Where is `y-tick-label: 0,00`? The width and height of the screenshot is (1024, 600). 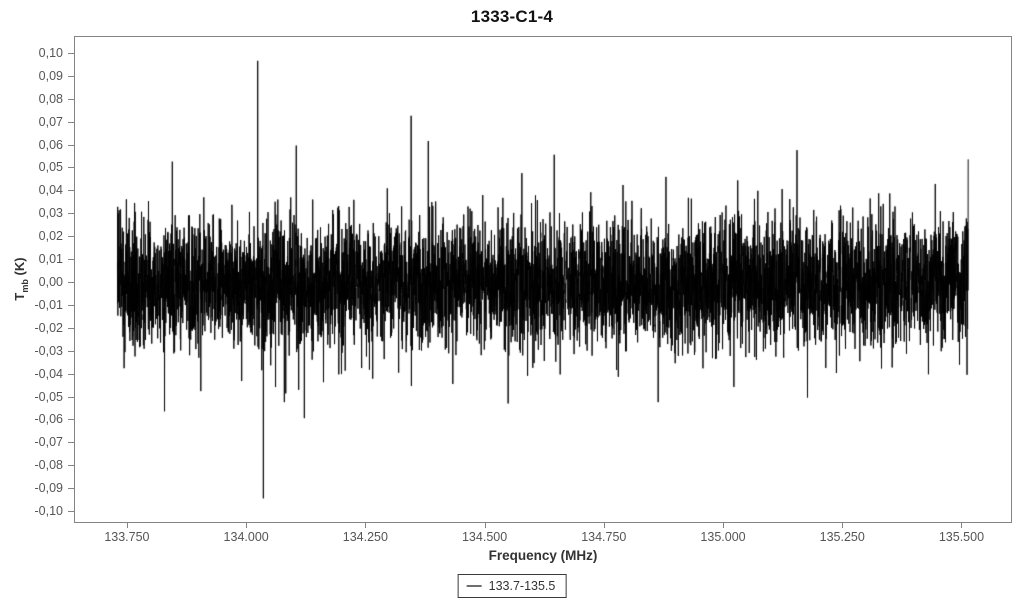 y-tick-label: 0,00 is located at coordinates (50, 282).